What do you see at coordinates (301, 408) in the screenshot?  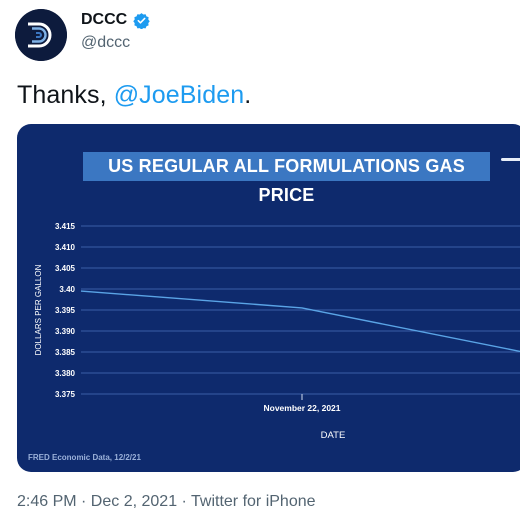 I see `x-tick-label: November 22, 2021` at bounding box center [301, 408].